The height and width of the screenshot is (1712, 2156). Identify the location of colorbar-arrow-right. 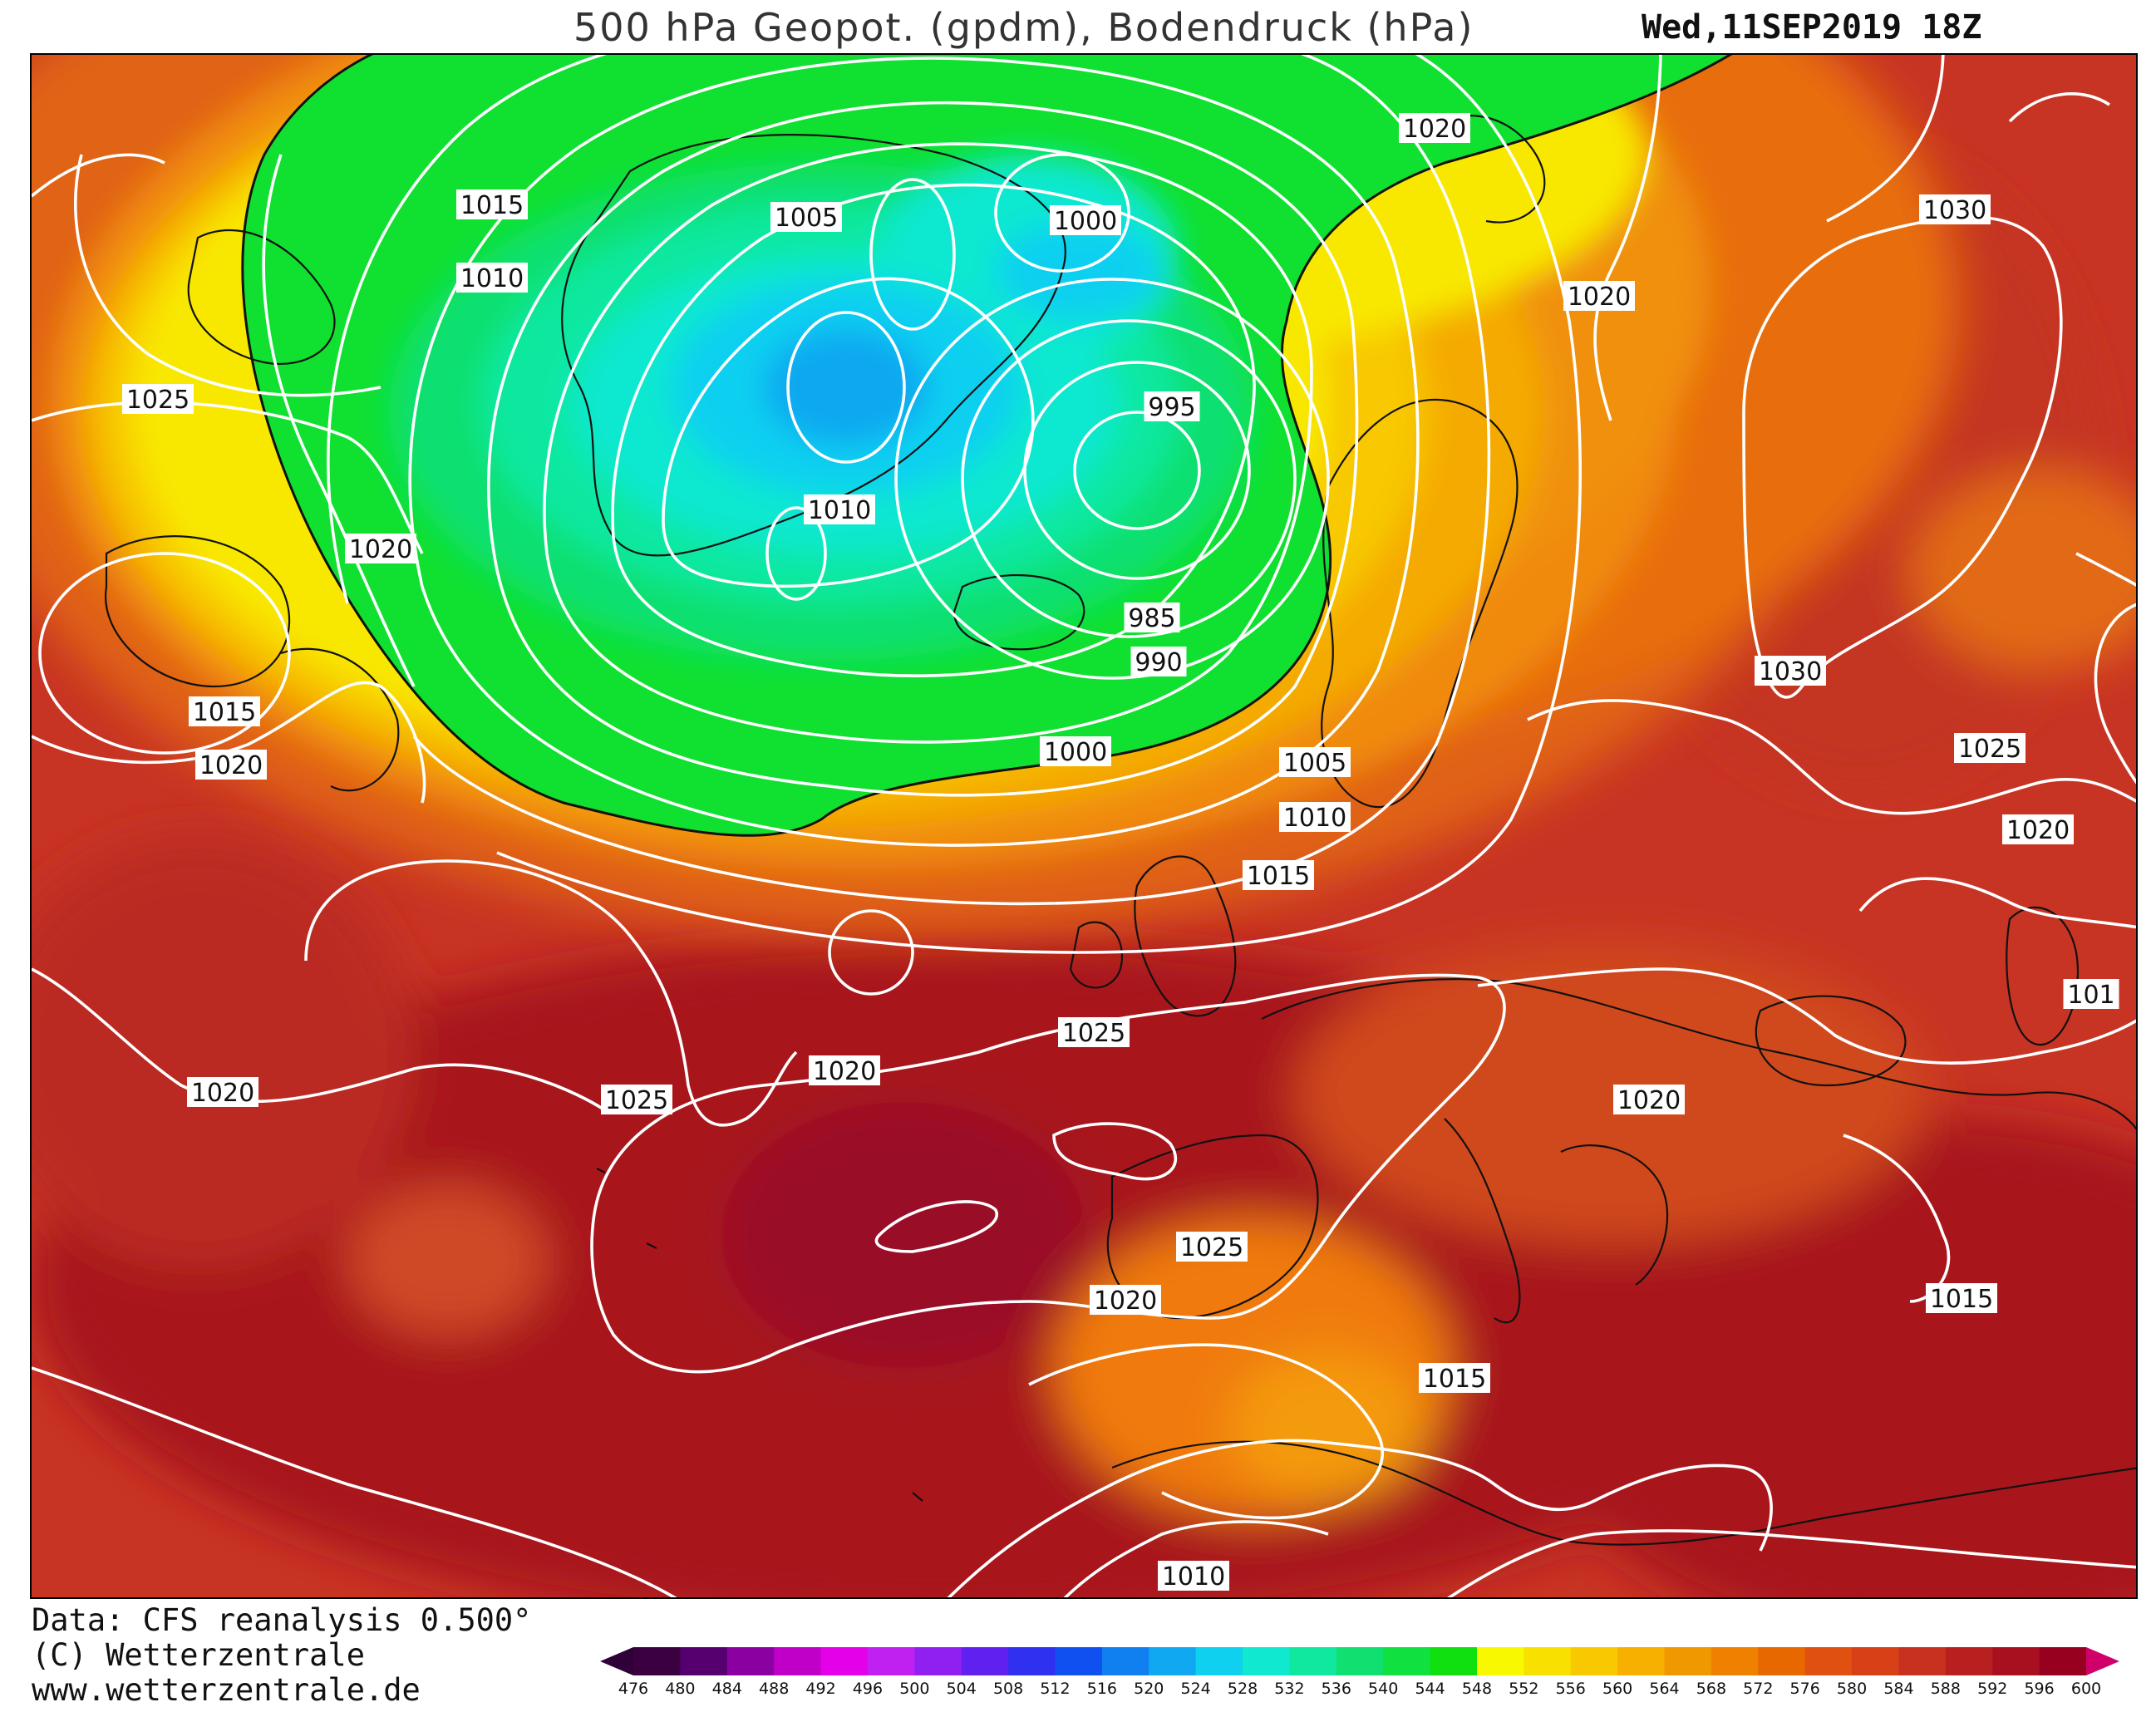
(2102, 1661).